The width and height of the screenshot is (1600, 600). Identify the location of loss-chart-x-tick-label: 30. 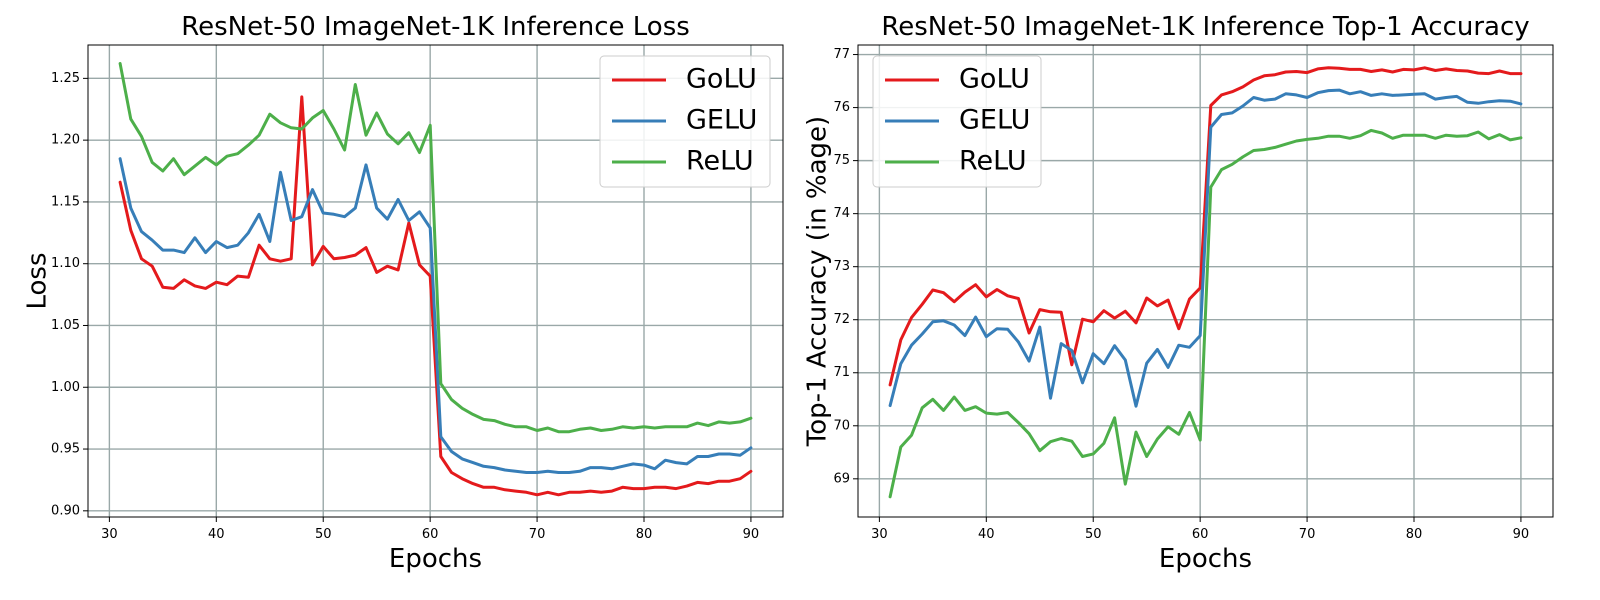
(109, 534).